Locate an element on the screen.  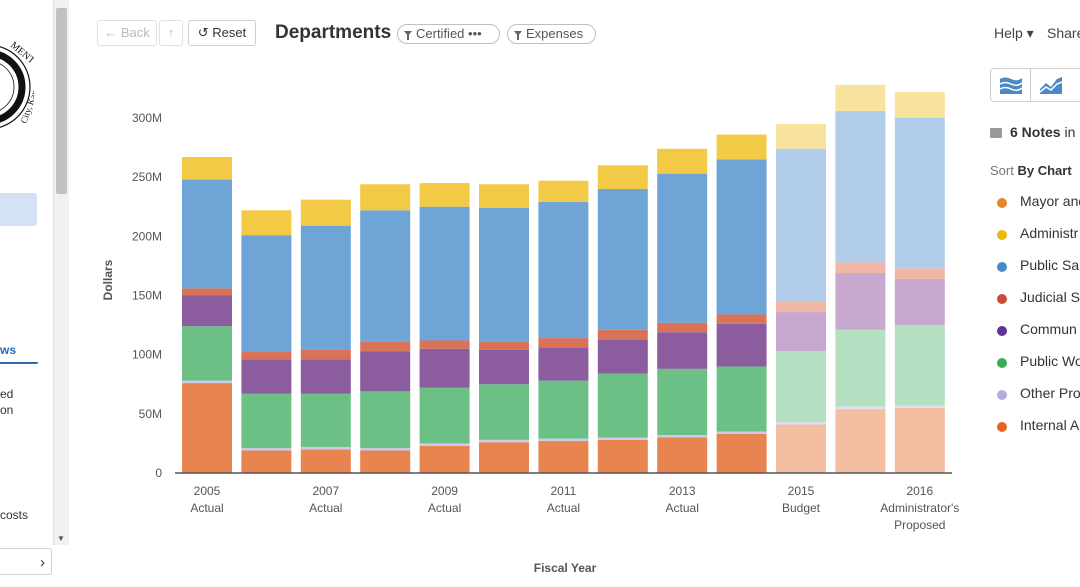
help-menu: Help ▾ is located at coordinates (1014, 33).